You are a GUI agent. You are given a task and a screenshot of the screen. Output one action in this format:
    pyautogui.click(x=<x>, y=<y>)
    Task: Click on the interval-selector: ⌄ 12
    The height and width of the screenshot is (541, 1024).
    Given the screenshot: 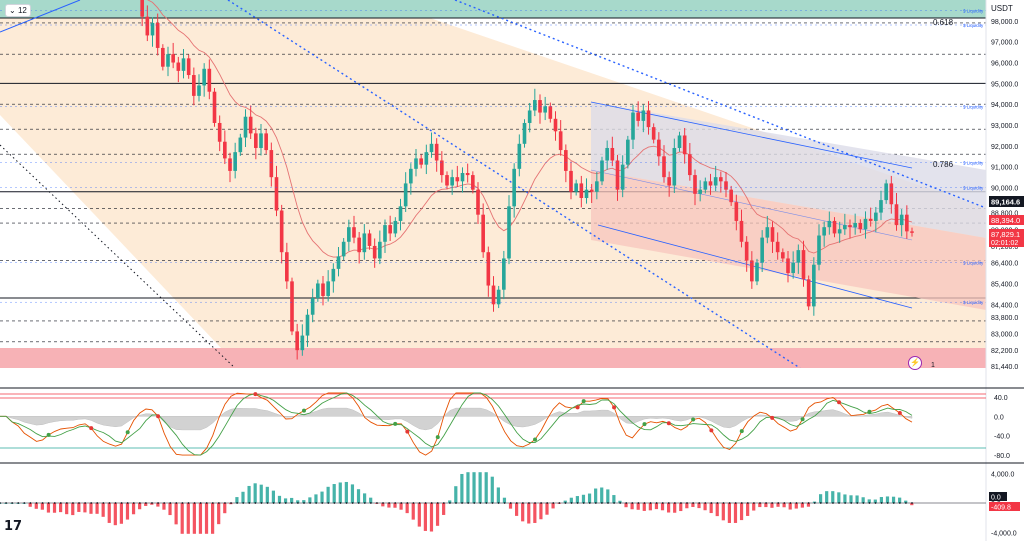 What is the action you would take?
    pyautogui.click(x=18, y=10)
    